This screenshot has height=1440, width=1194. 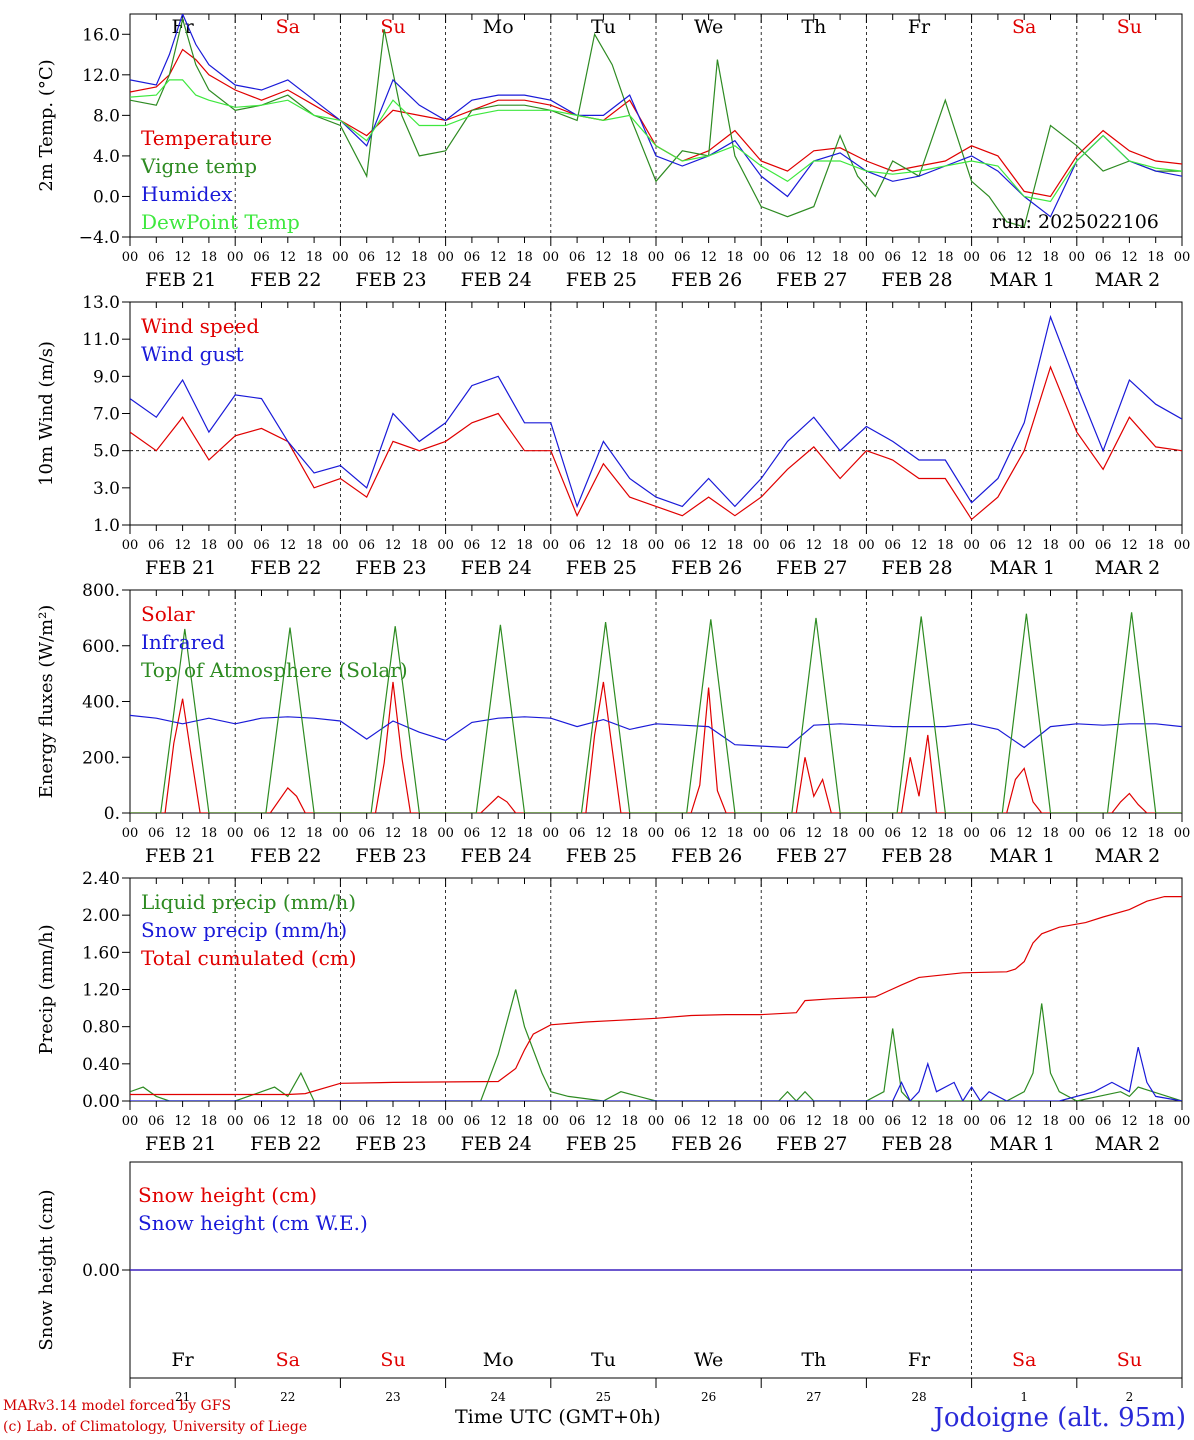 What do you see at coordinates (117, 1406) in the screenshot?
I see `model-credit: MARv3.14 model forced by GFS` at bounding box center [117, 1406].